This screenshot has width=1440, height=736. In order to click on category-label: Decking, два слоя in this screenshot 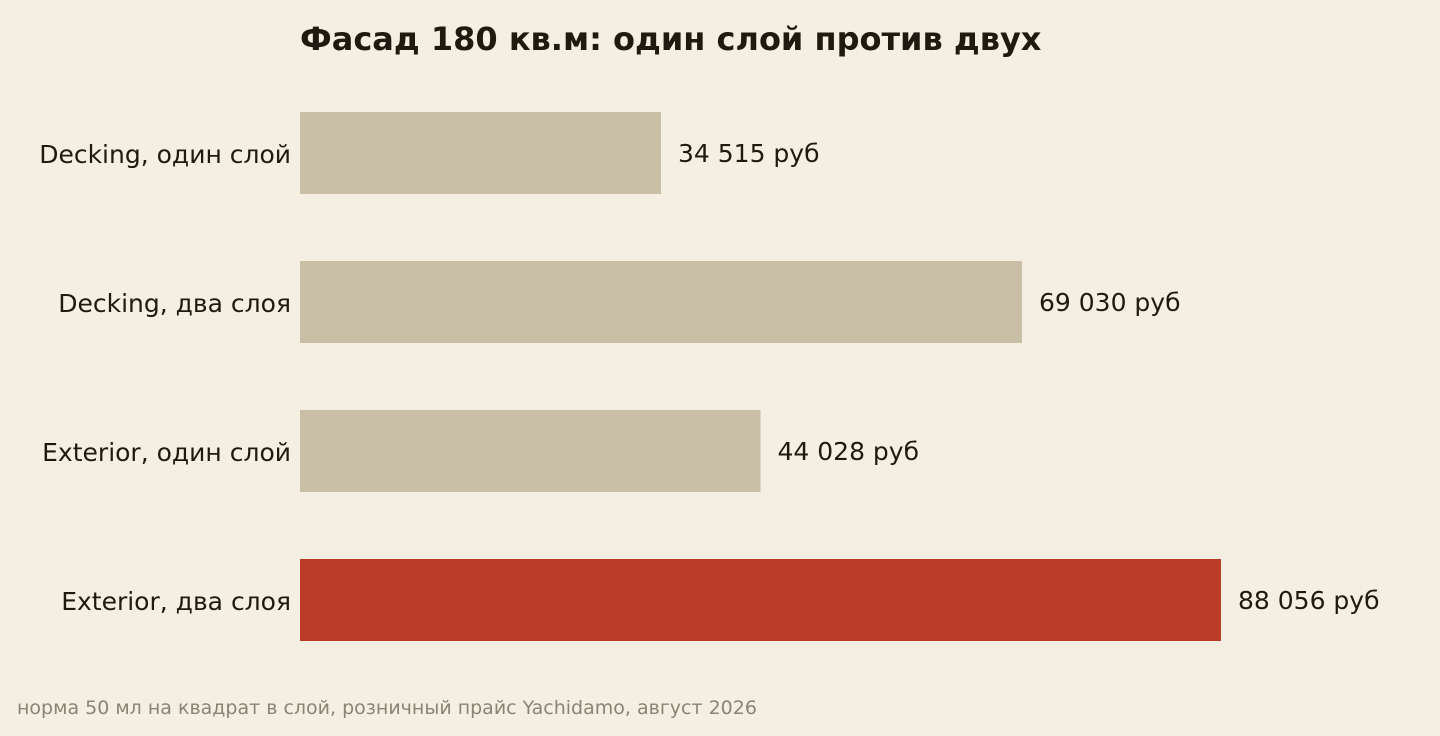, I will do `click(174, 303)`.